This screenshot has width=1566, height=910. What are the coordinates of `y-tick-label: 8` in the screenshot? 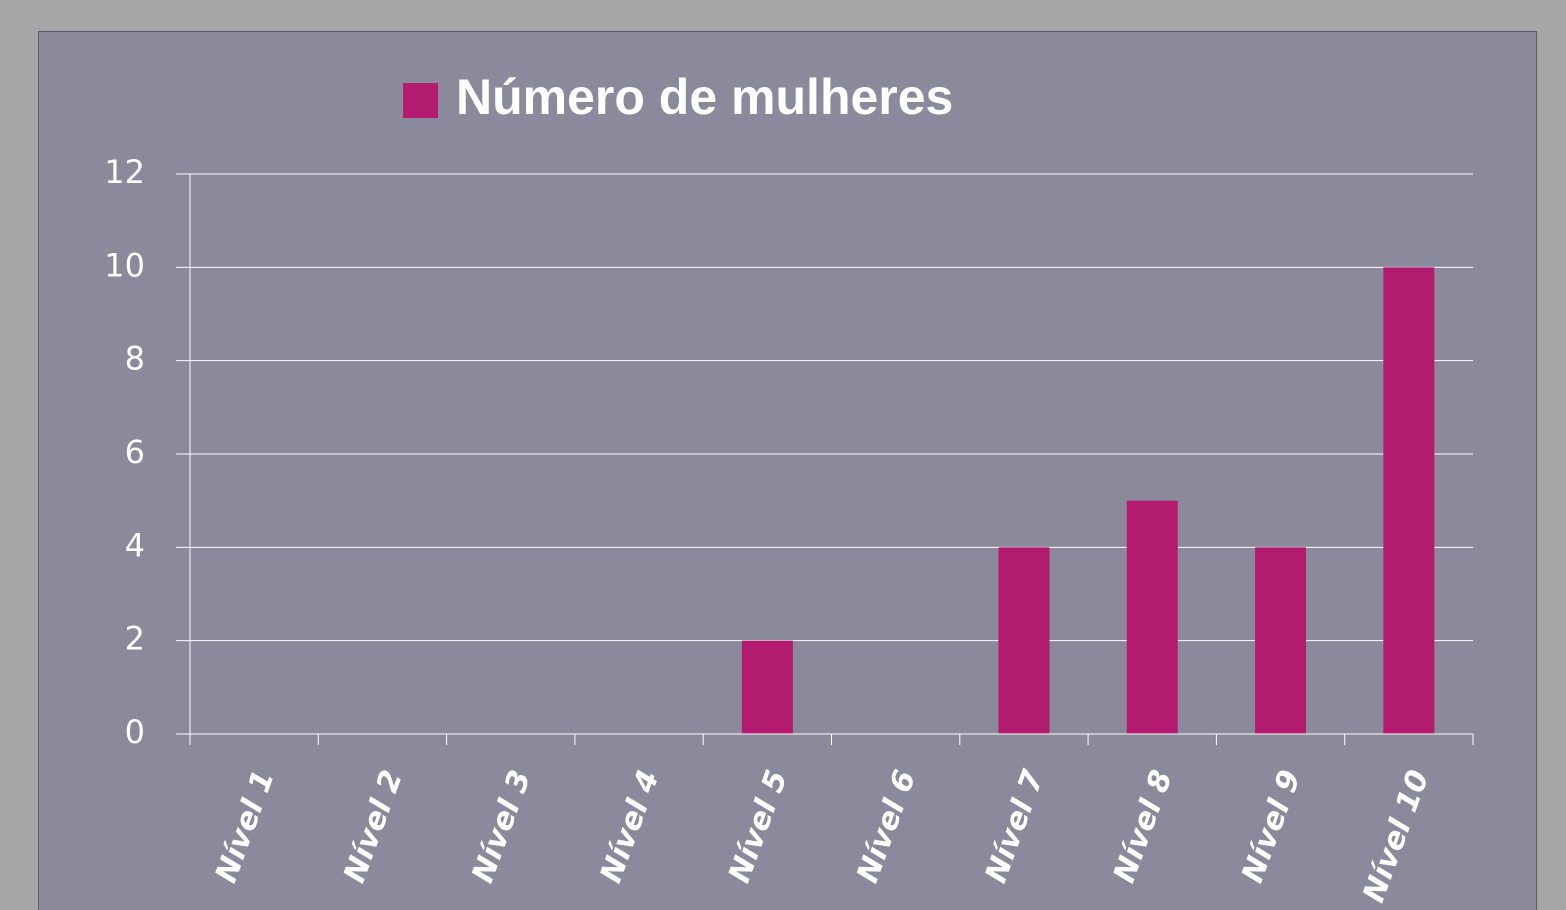 It's located at (135, 359).